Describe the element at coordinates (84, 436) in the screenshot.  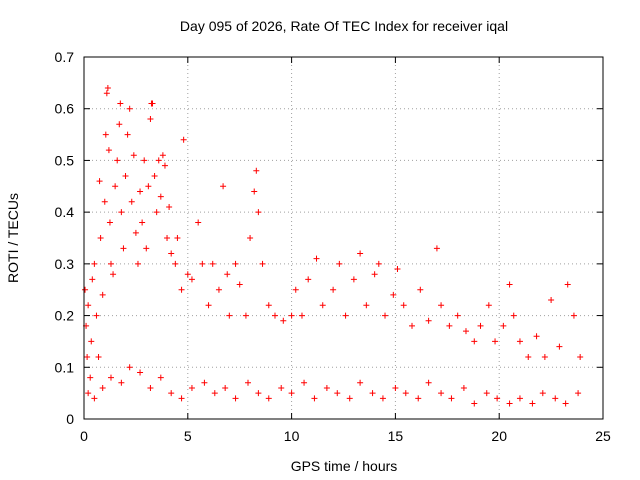
I see `x-tick-label: 0` at that location.